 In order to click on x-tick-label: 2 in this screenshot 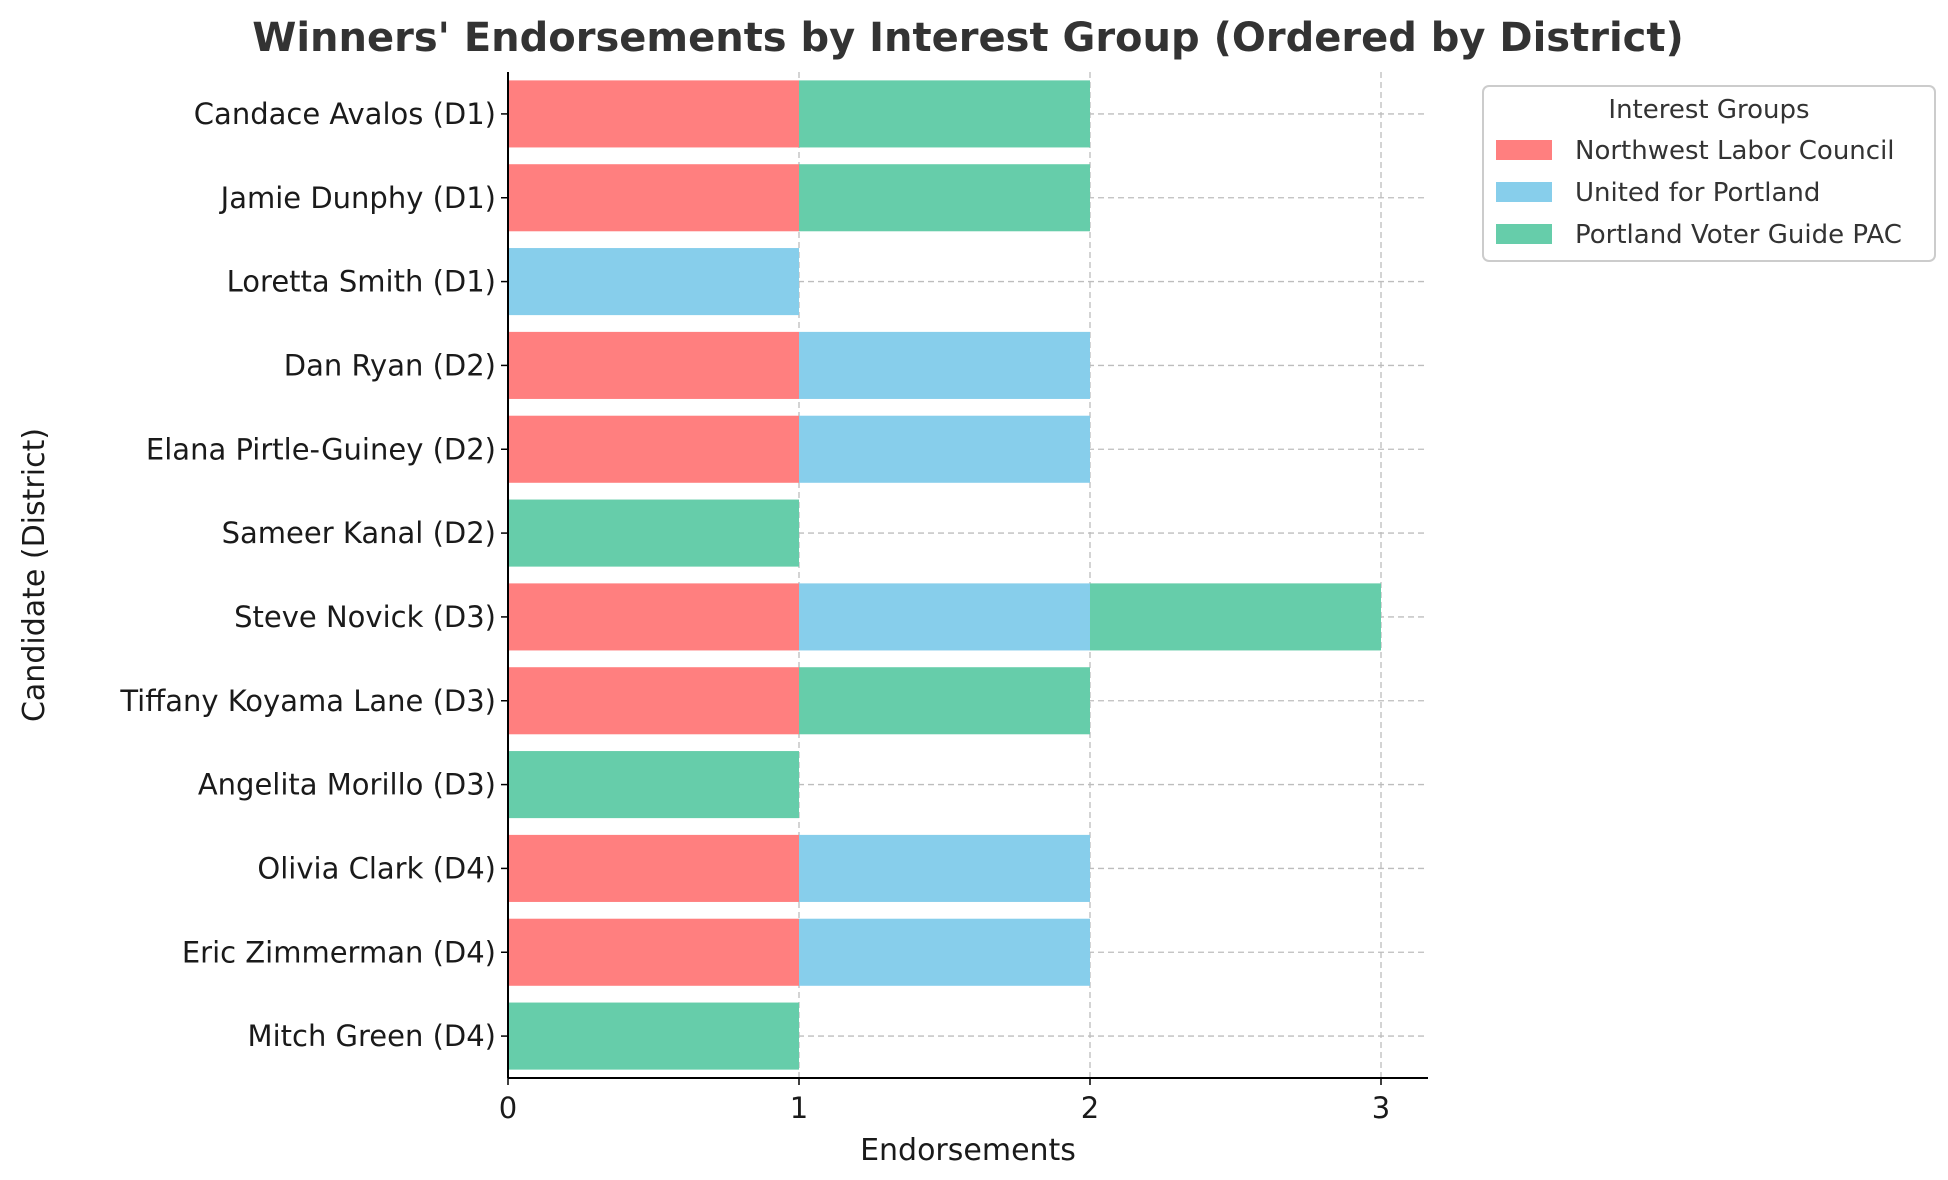, I will do `click(1090, 1108)`.